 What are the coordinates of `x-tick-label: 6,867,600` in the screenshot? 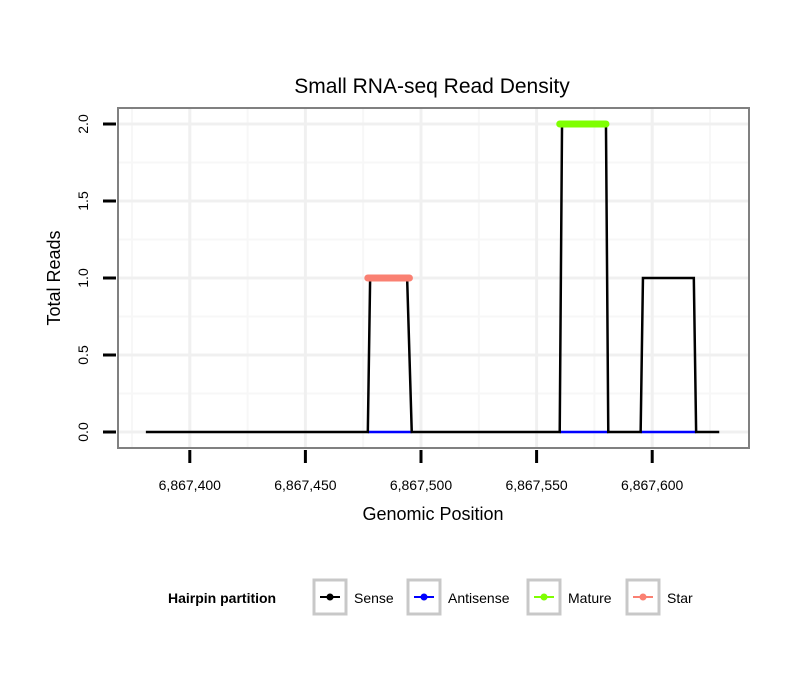 It's located at (652, 485).